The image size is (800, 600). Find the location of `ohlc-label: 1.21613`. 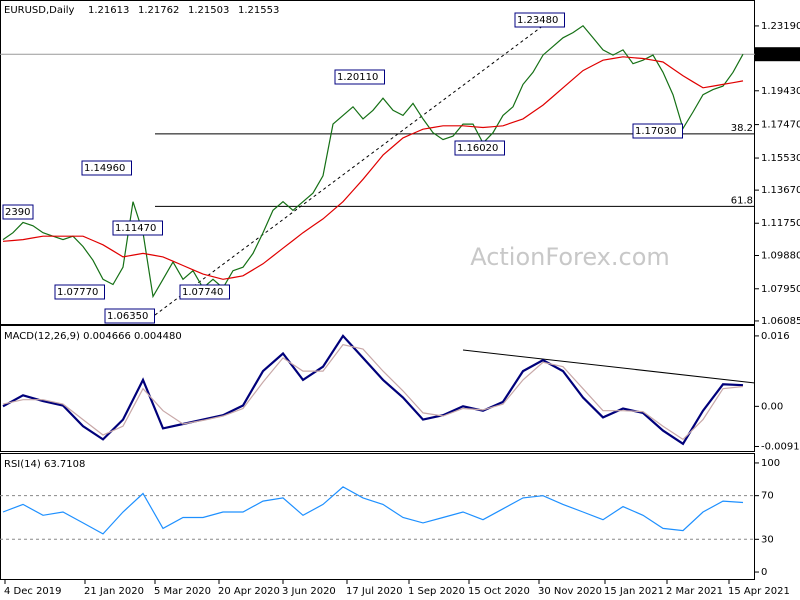

ohlc-label: 1.21613 is located at coordinates (108, 10).